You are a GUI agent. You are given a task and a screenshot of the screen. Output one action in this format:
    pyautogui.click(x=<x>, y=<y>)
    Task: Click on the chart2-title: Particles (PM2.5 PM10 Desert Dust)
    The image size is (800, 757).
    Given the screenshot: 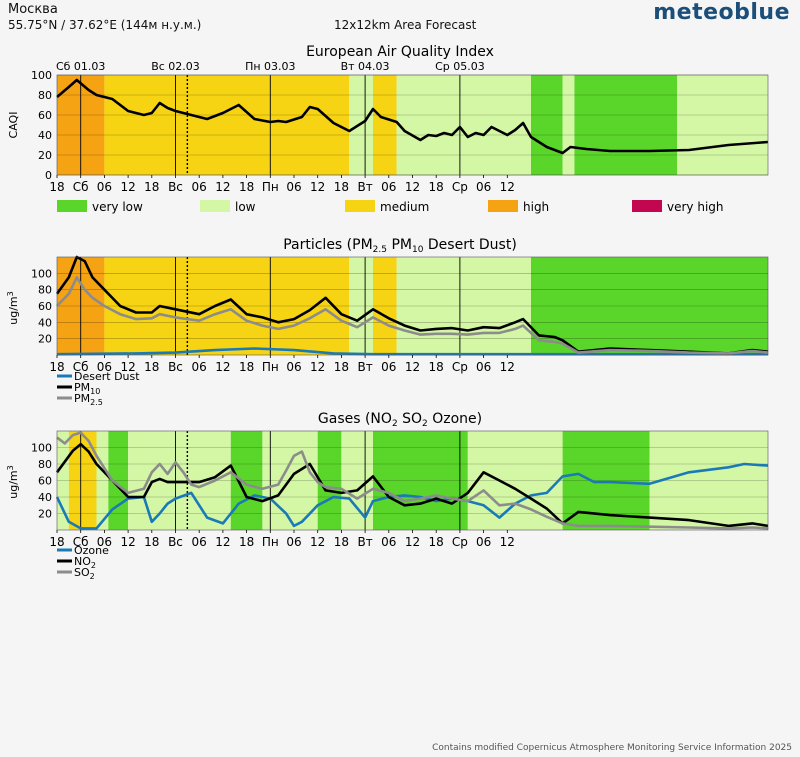 What is the action you would take?
    pyautogui.click(x=400, y=246)
    